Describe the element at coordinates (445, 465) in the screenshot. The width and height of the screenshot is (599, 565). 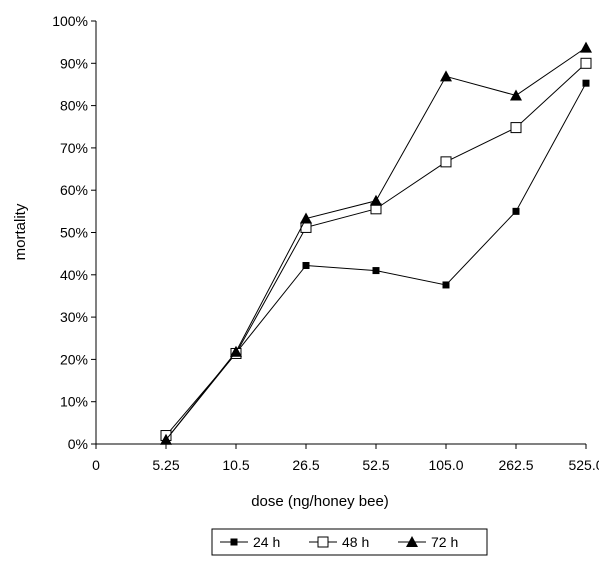
I see `x-tick-label: 105.0` at that location.